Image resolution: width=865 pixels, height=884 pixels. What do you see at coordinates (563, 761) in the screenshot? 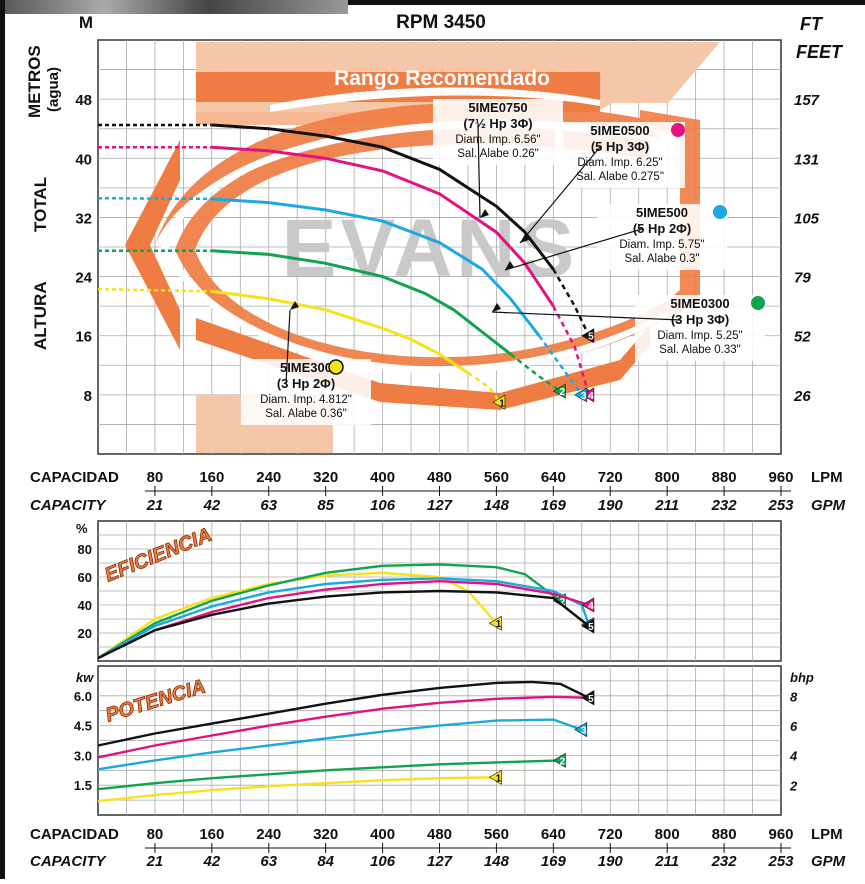
I see `curve-end-tag: 2` at bounding box center [563, 761].